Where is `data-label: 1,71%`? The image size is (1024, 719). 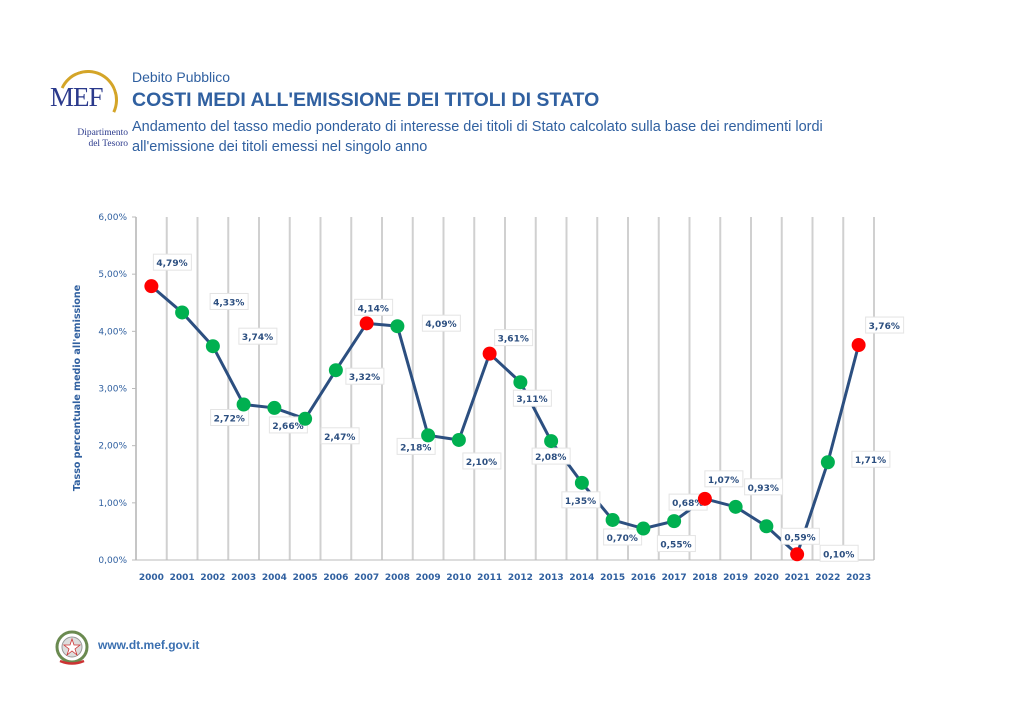 data-label: 1,71% is located at coordinates (870, 461).